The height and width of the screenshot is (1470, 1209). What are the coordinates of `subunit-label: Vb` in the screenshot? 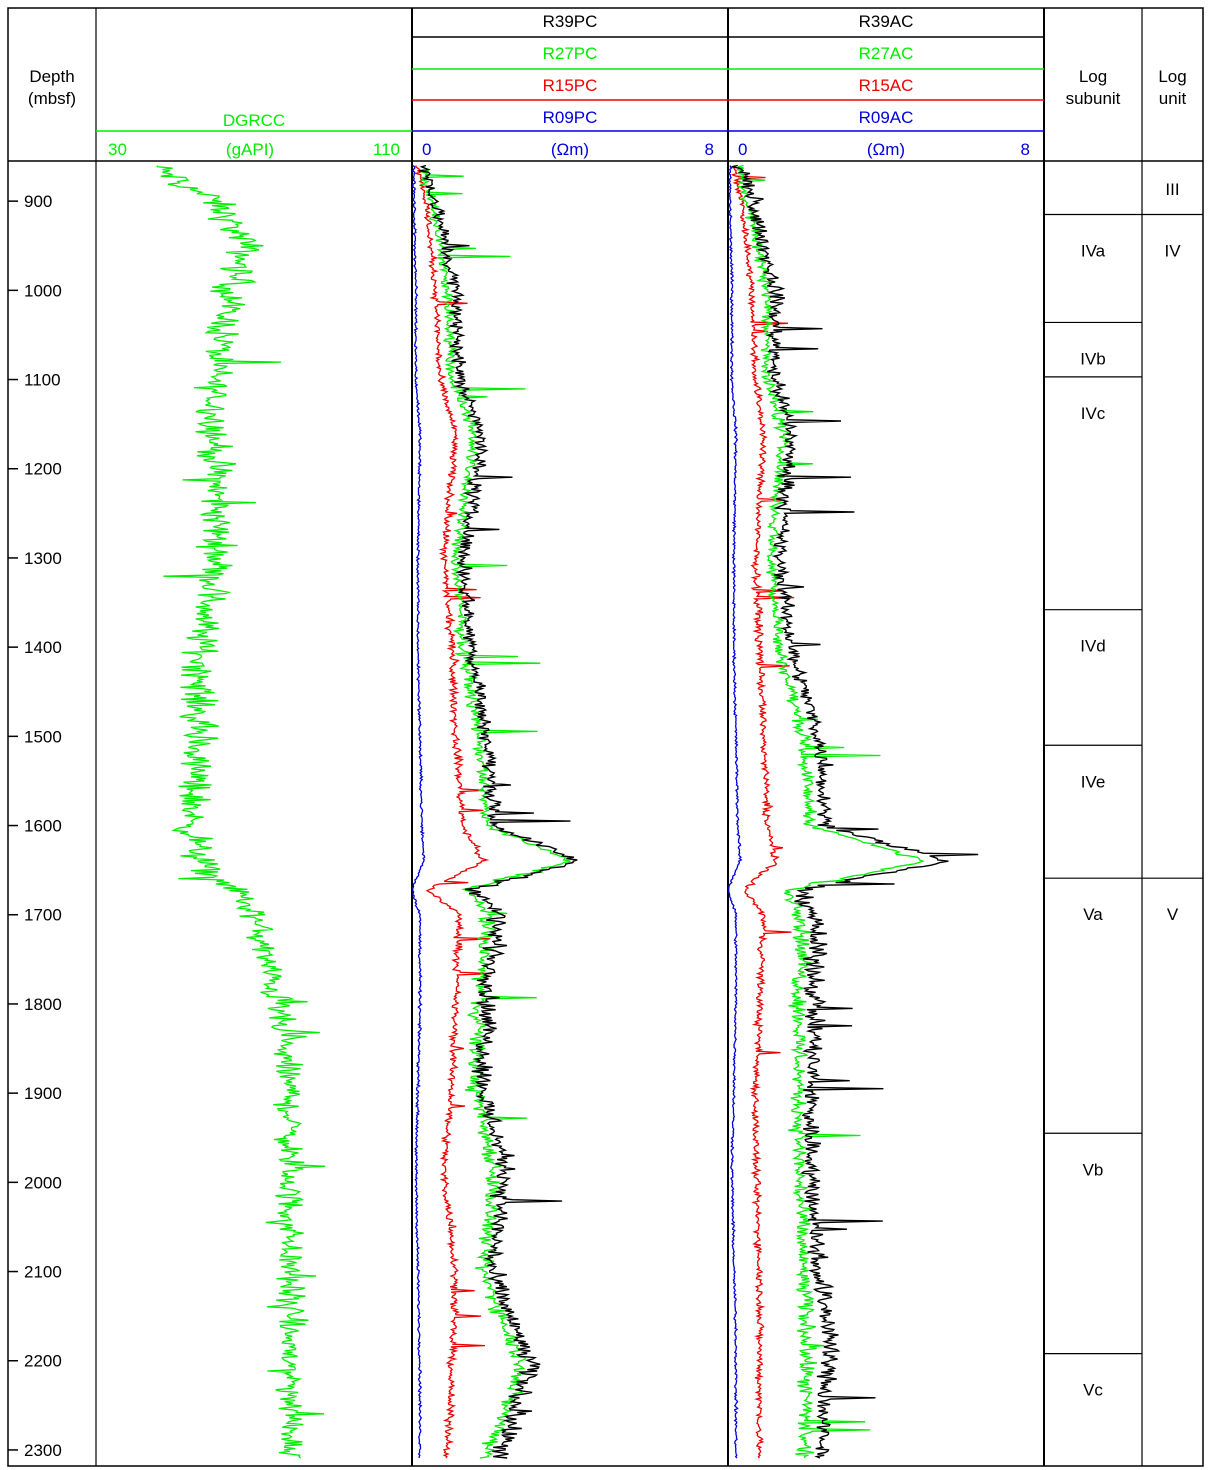 It's located at (1093, 1169).